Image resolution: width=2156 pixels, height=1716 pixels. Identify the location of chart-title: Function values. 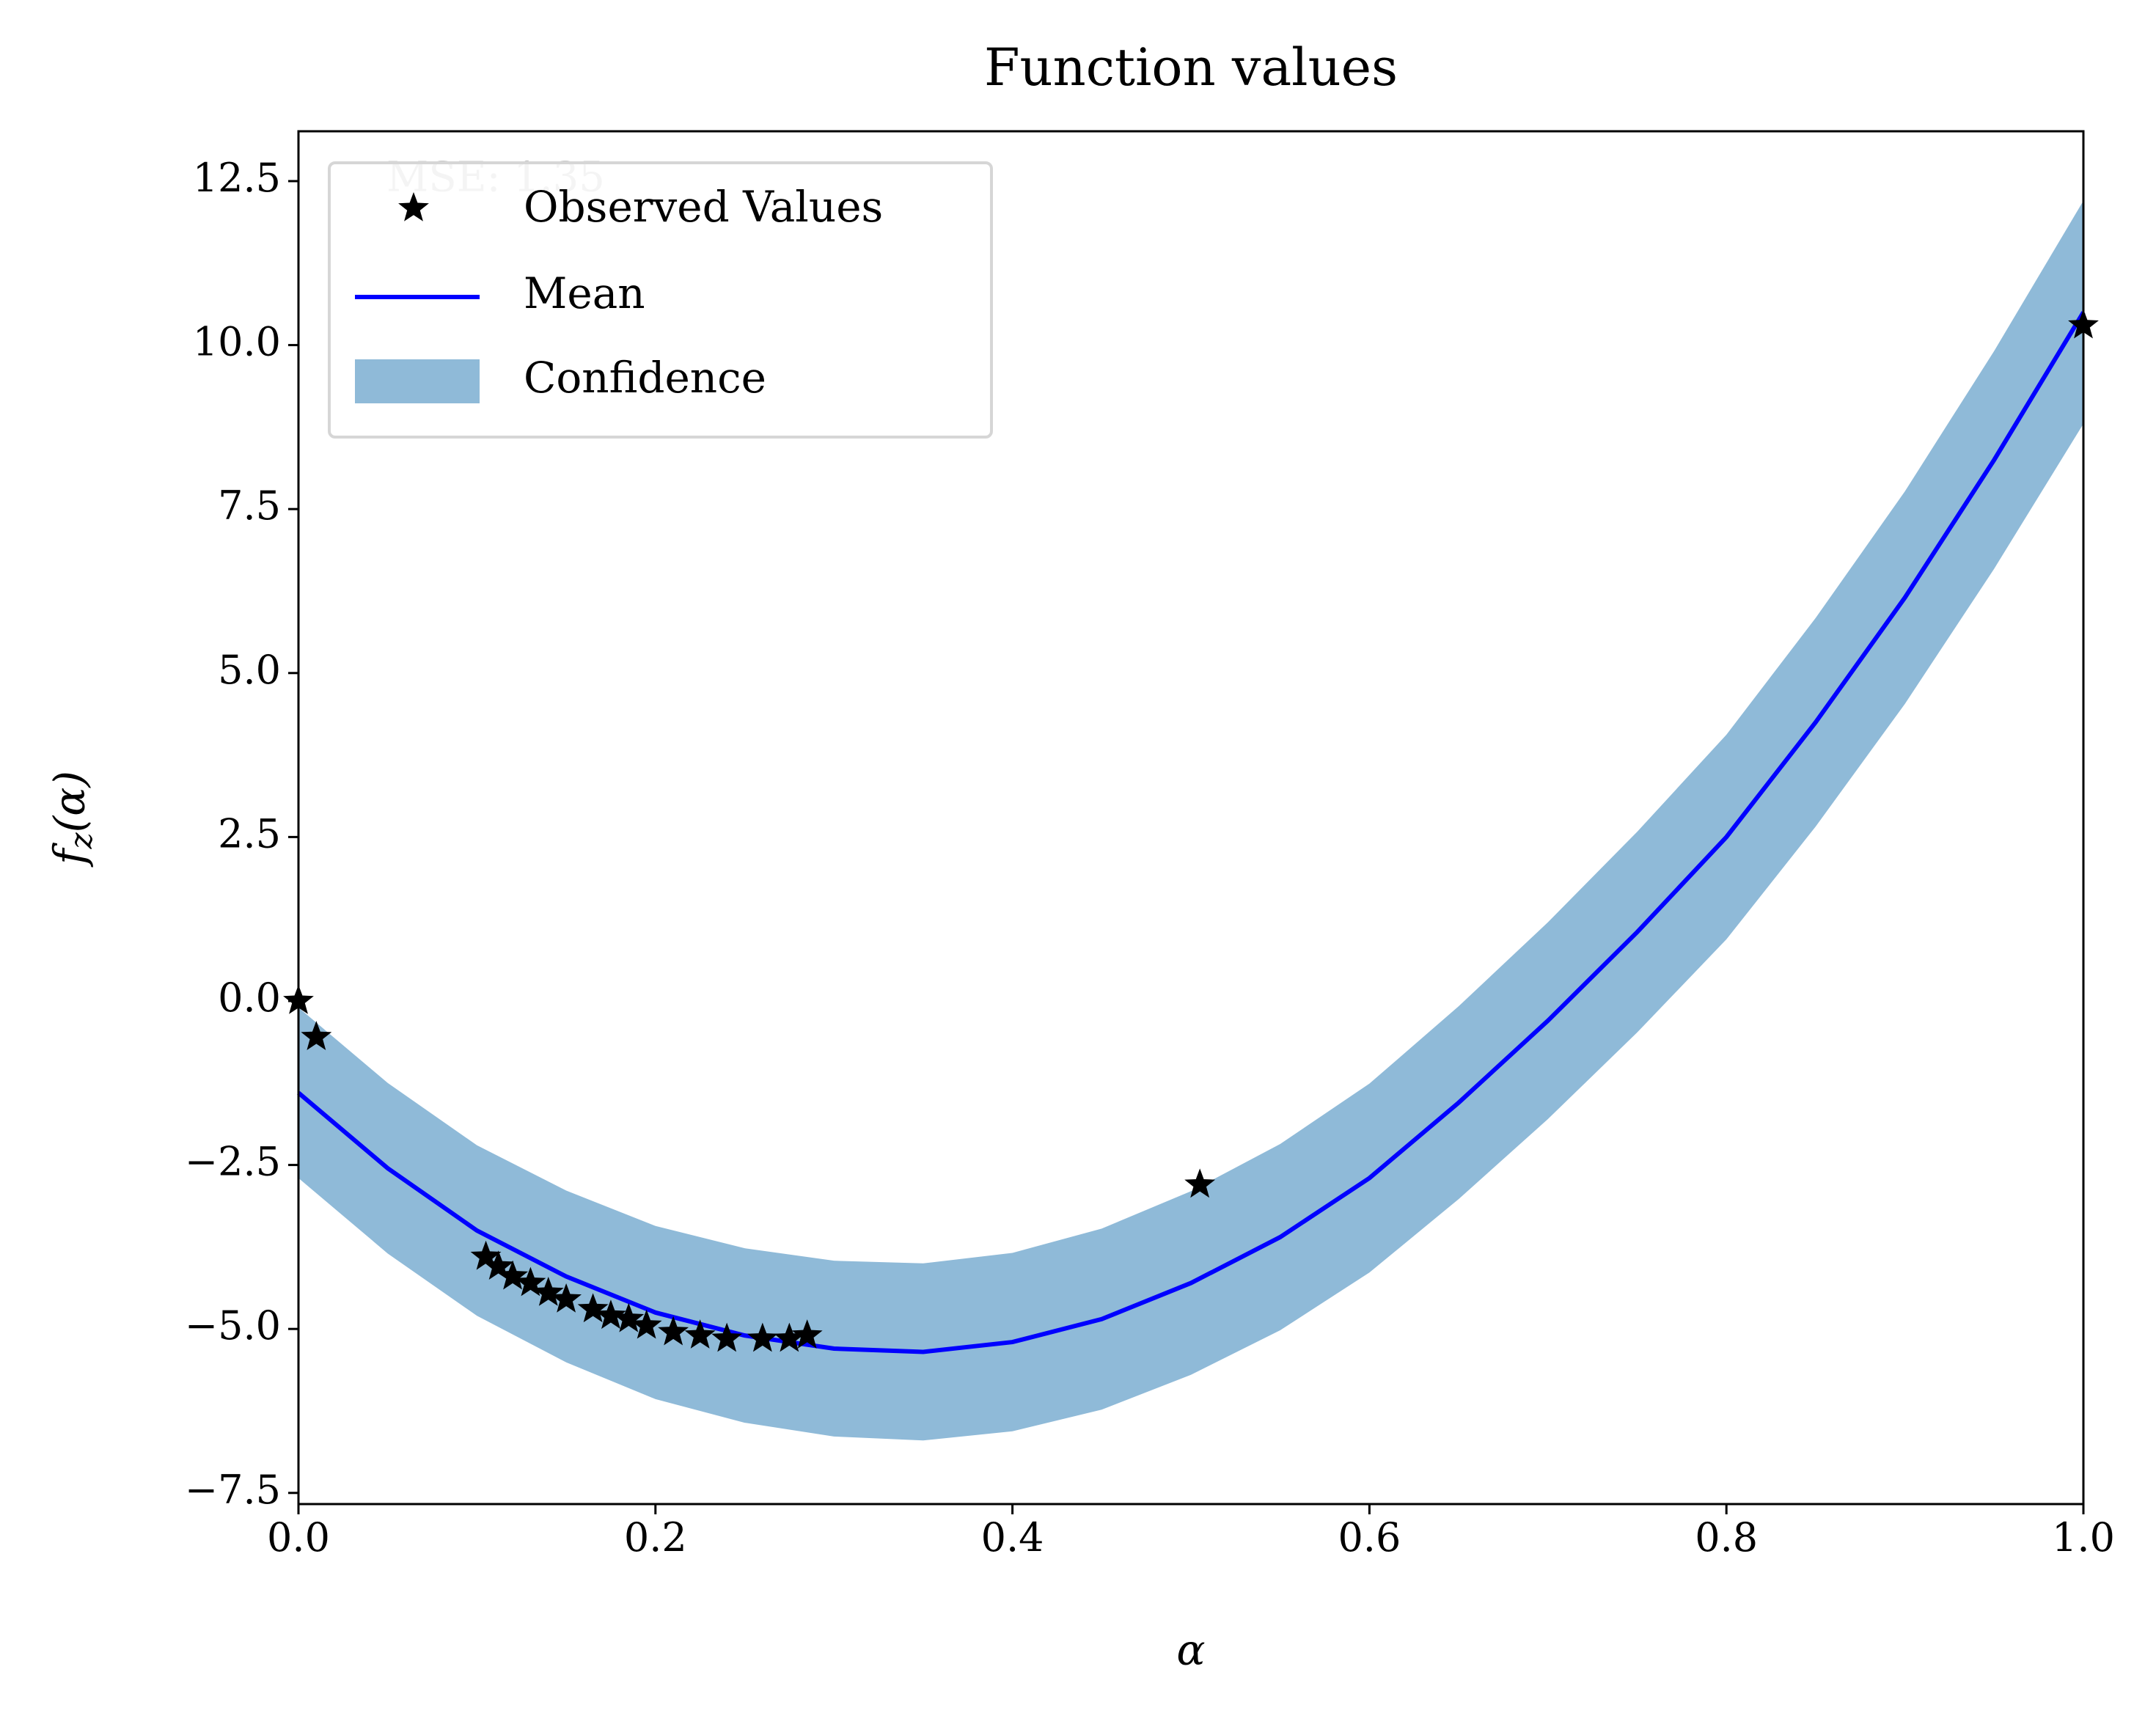
(1191, 67).